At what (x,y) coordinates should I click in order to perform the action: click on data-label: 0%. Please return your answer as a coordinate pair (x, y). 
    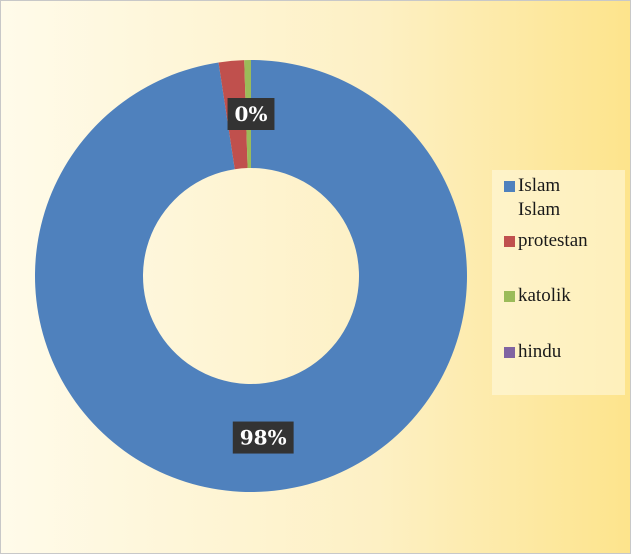
    Looking at the image, I should click on (251, 114).